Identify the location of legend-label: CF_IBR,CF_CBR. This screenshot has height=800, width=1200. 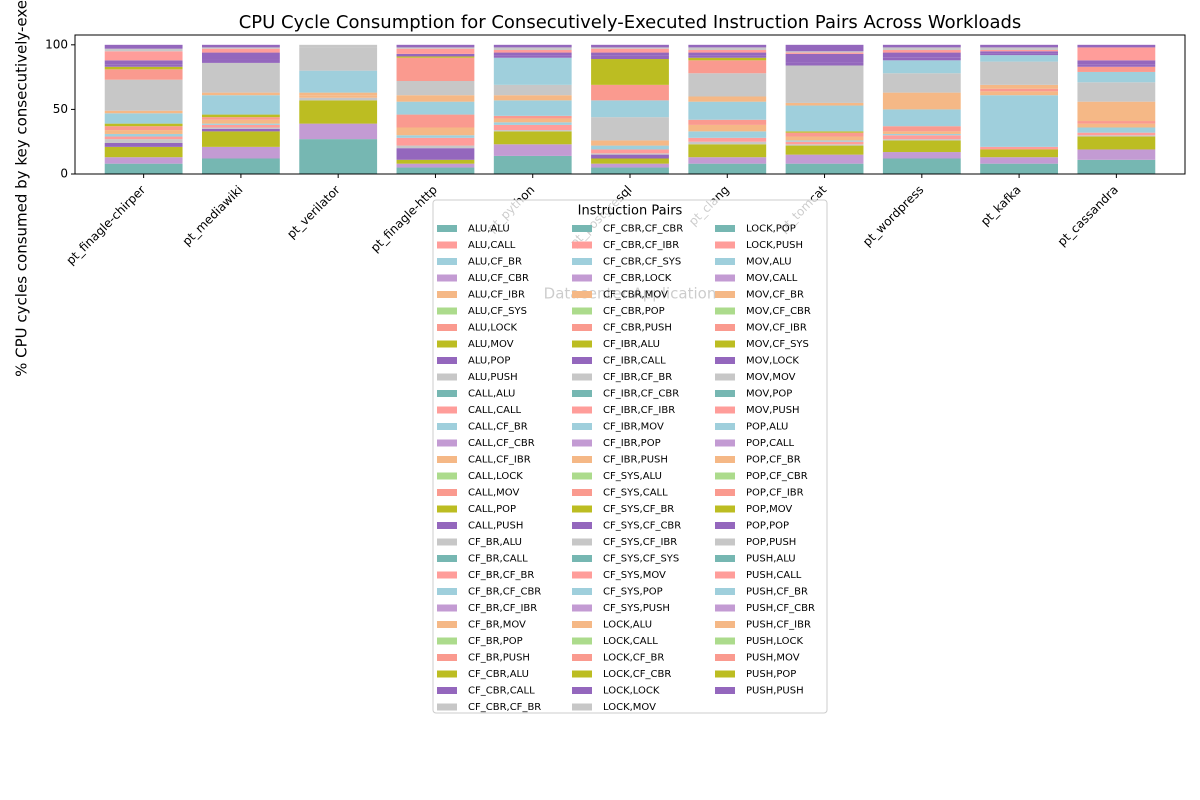
(641, 394).